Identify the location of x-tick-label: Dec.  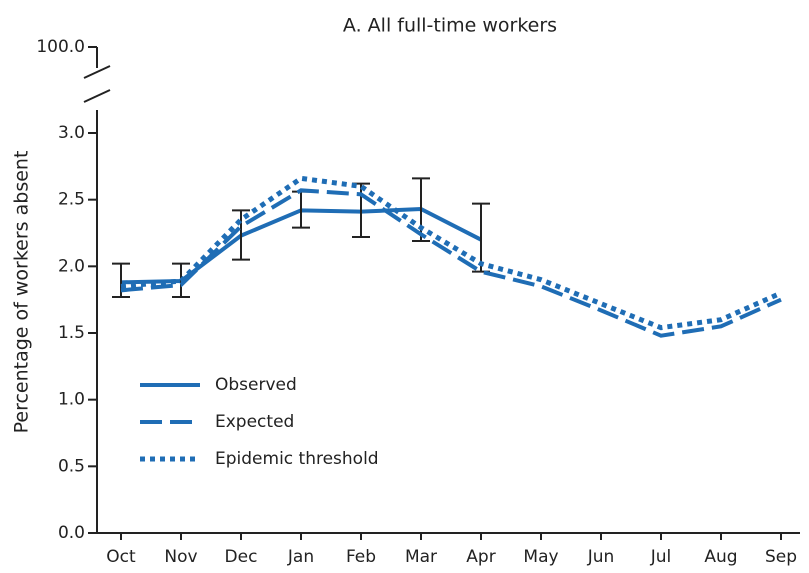
(241, 557).